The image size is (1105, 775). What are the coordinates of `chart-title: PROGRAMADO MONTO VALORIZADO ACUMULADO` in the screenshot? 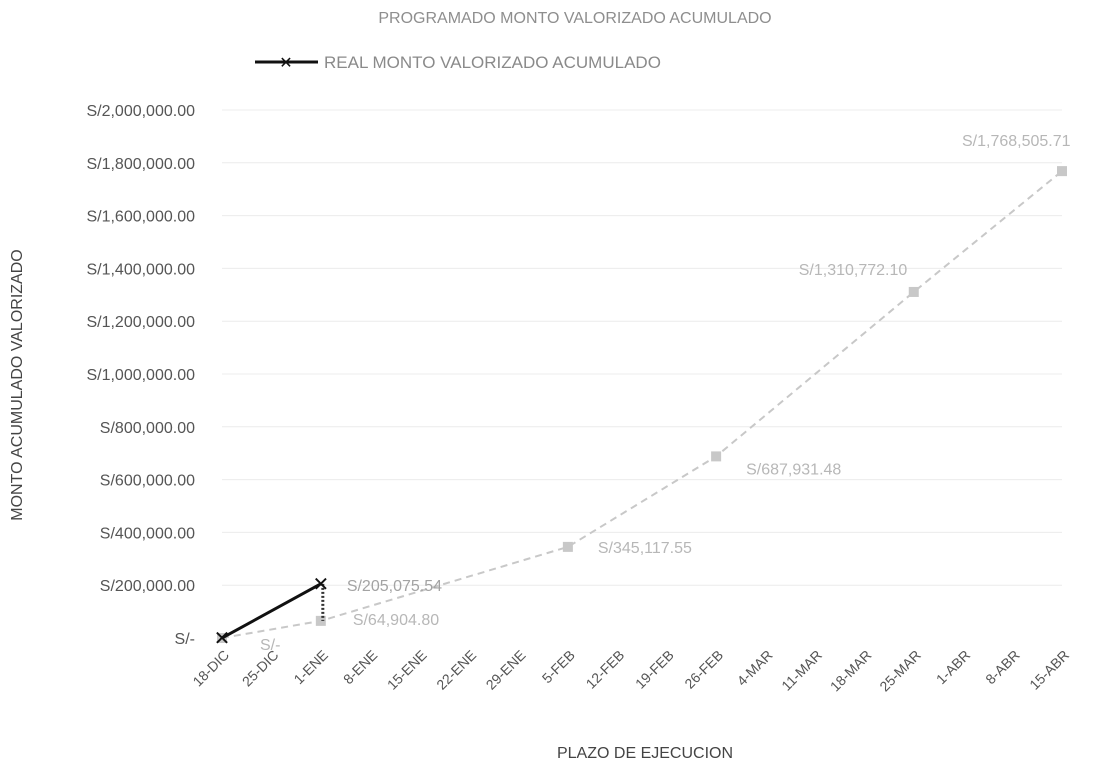 It's located at (574, 18).